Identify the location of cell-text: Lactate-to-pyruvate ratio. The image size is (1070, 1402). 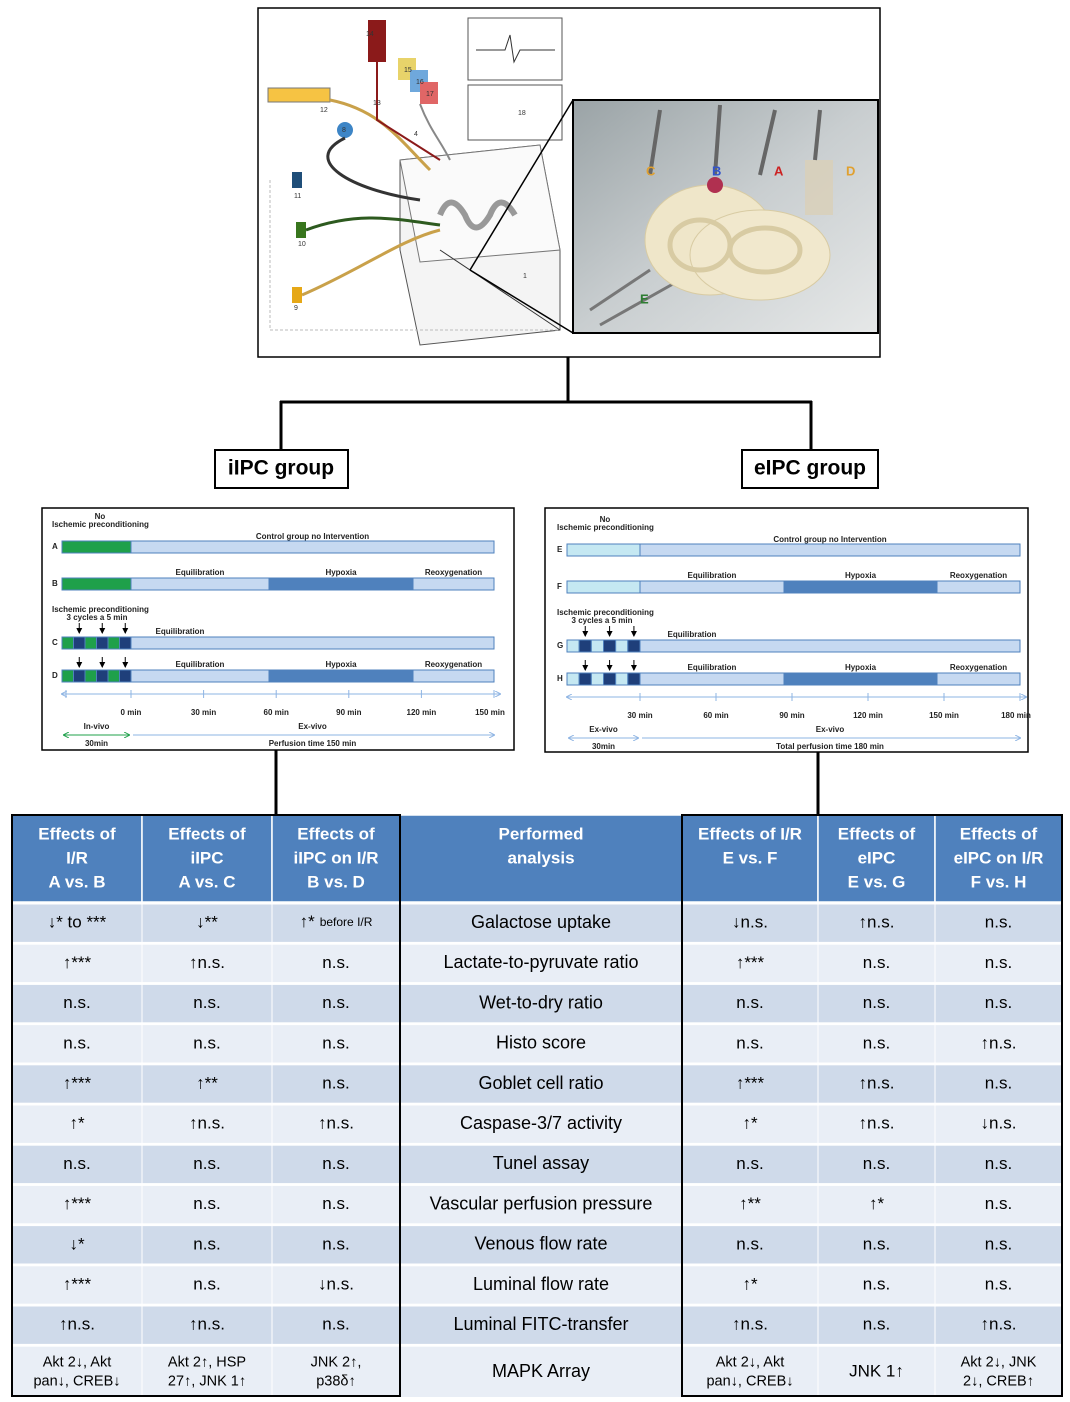
(540, 962).